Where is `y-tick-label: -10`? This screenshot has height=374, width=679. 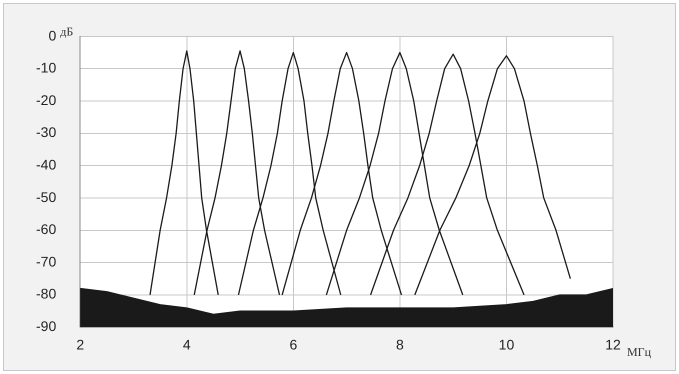 y-tick-label: -10 is located at coordinates (46, 68).